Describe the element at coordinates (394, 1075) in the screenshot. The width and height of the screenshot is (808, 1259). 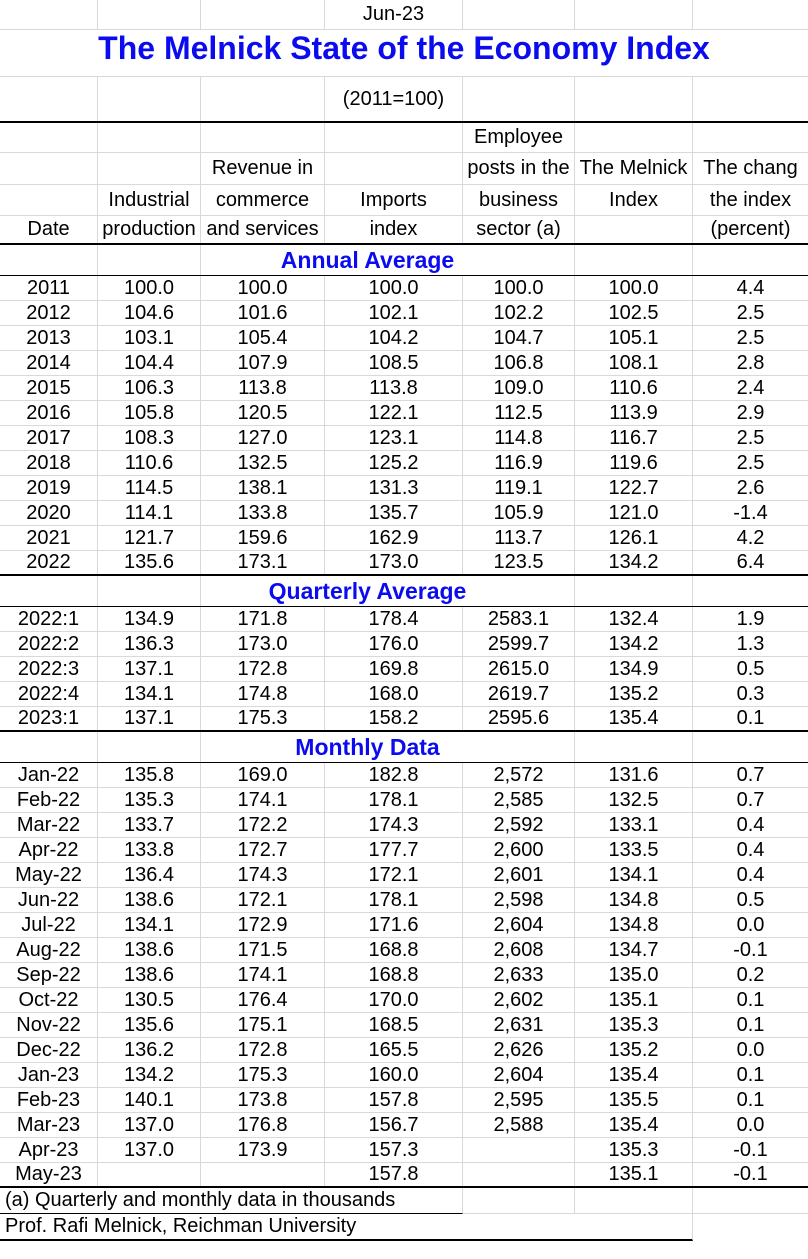
I see `cell: 160.0` at that location.